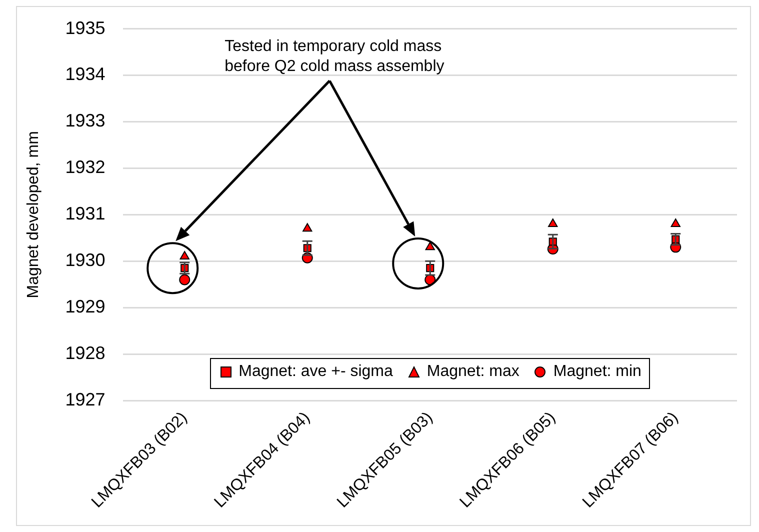  Describe the element at coordinates (597, 371) in the screenshot. I see `legend-label: Magnet: min` at that location.